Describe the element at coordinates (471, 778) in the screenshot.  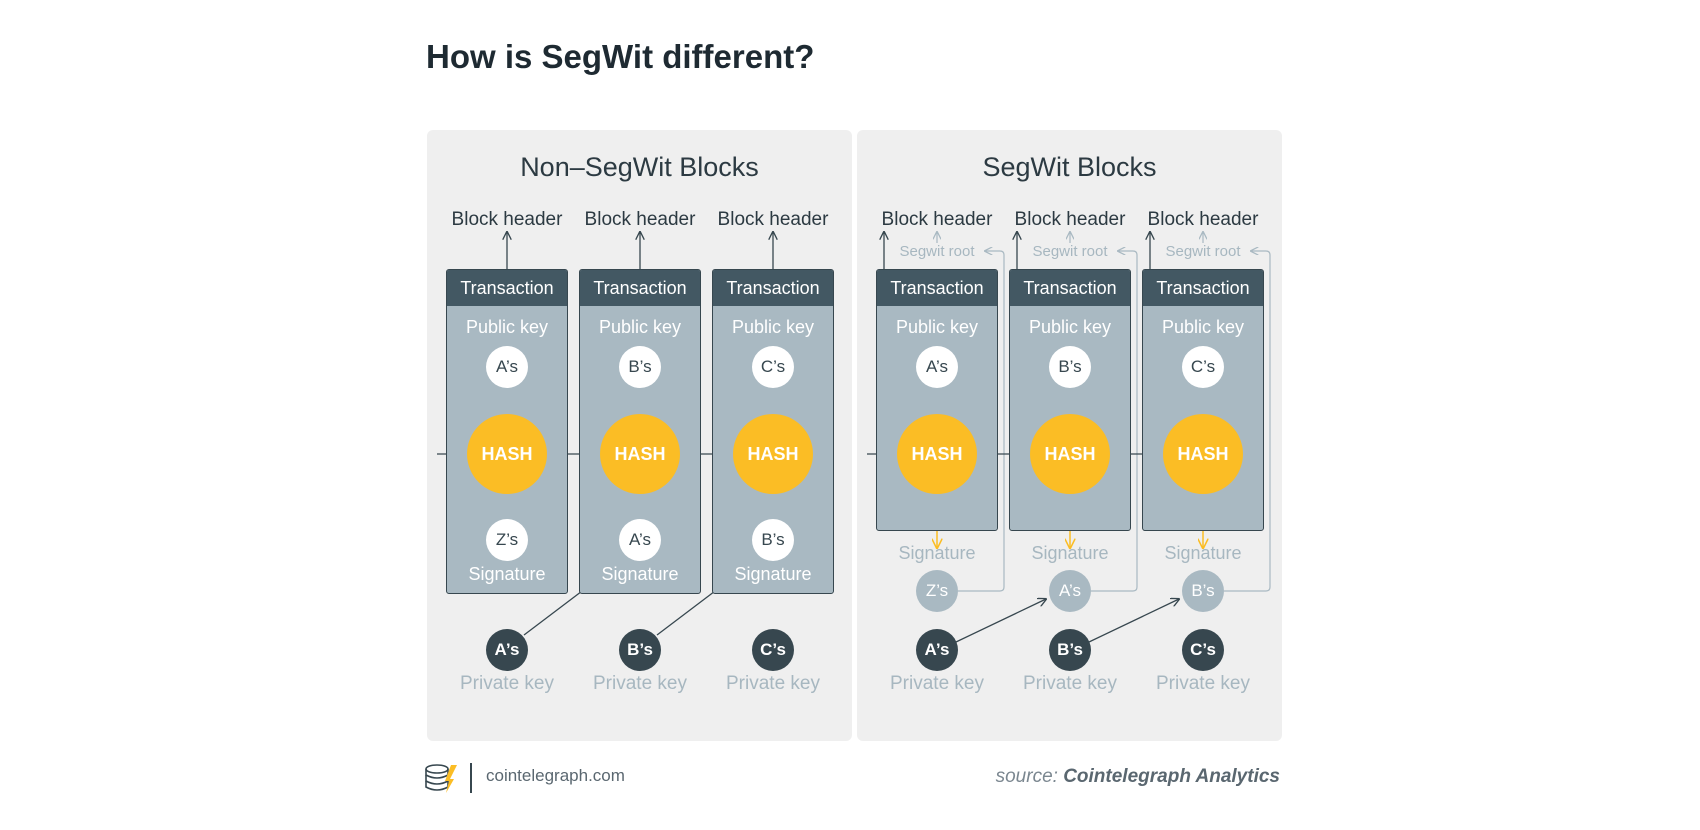
I see `footer-divider` at that location.